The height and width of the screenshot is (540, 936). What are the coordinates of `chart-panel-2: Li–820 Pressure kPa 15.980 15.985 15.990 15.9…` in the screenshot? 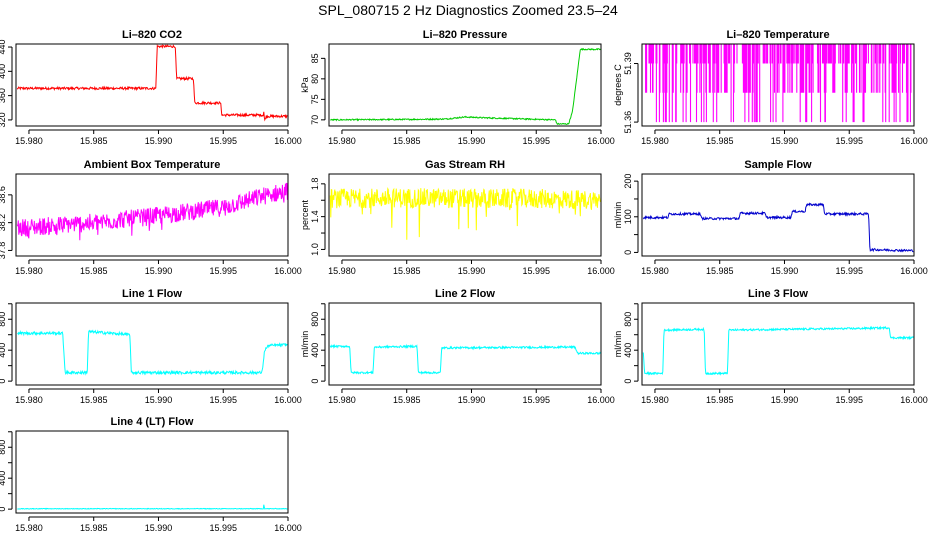 It's located at (457, 87).